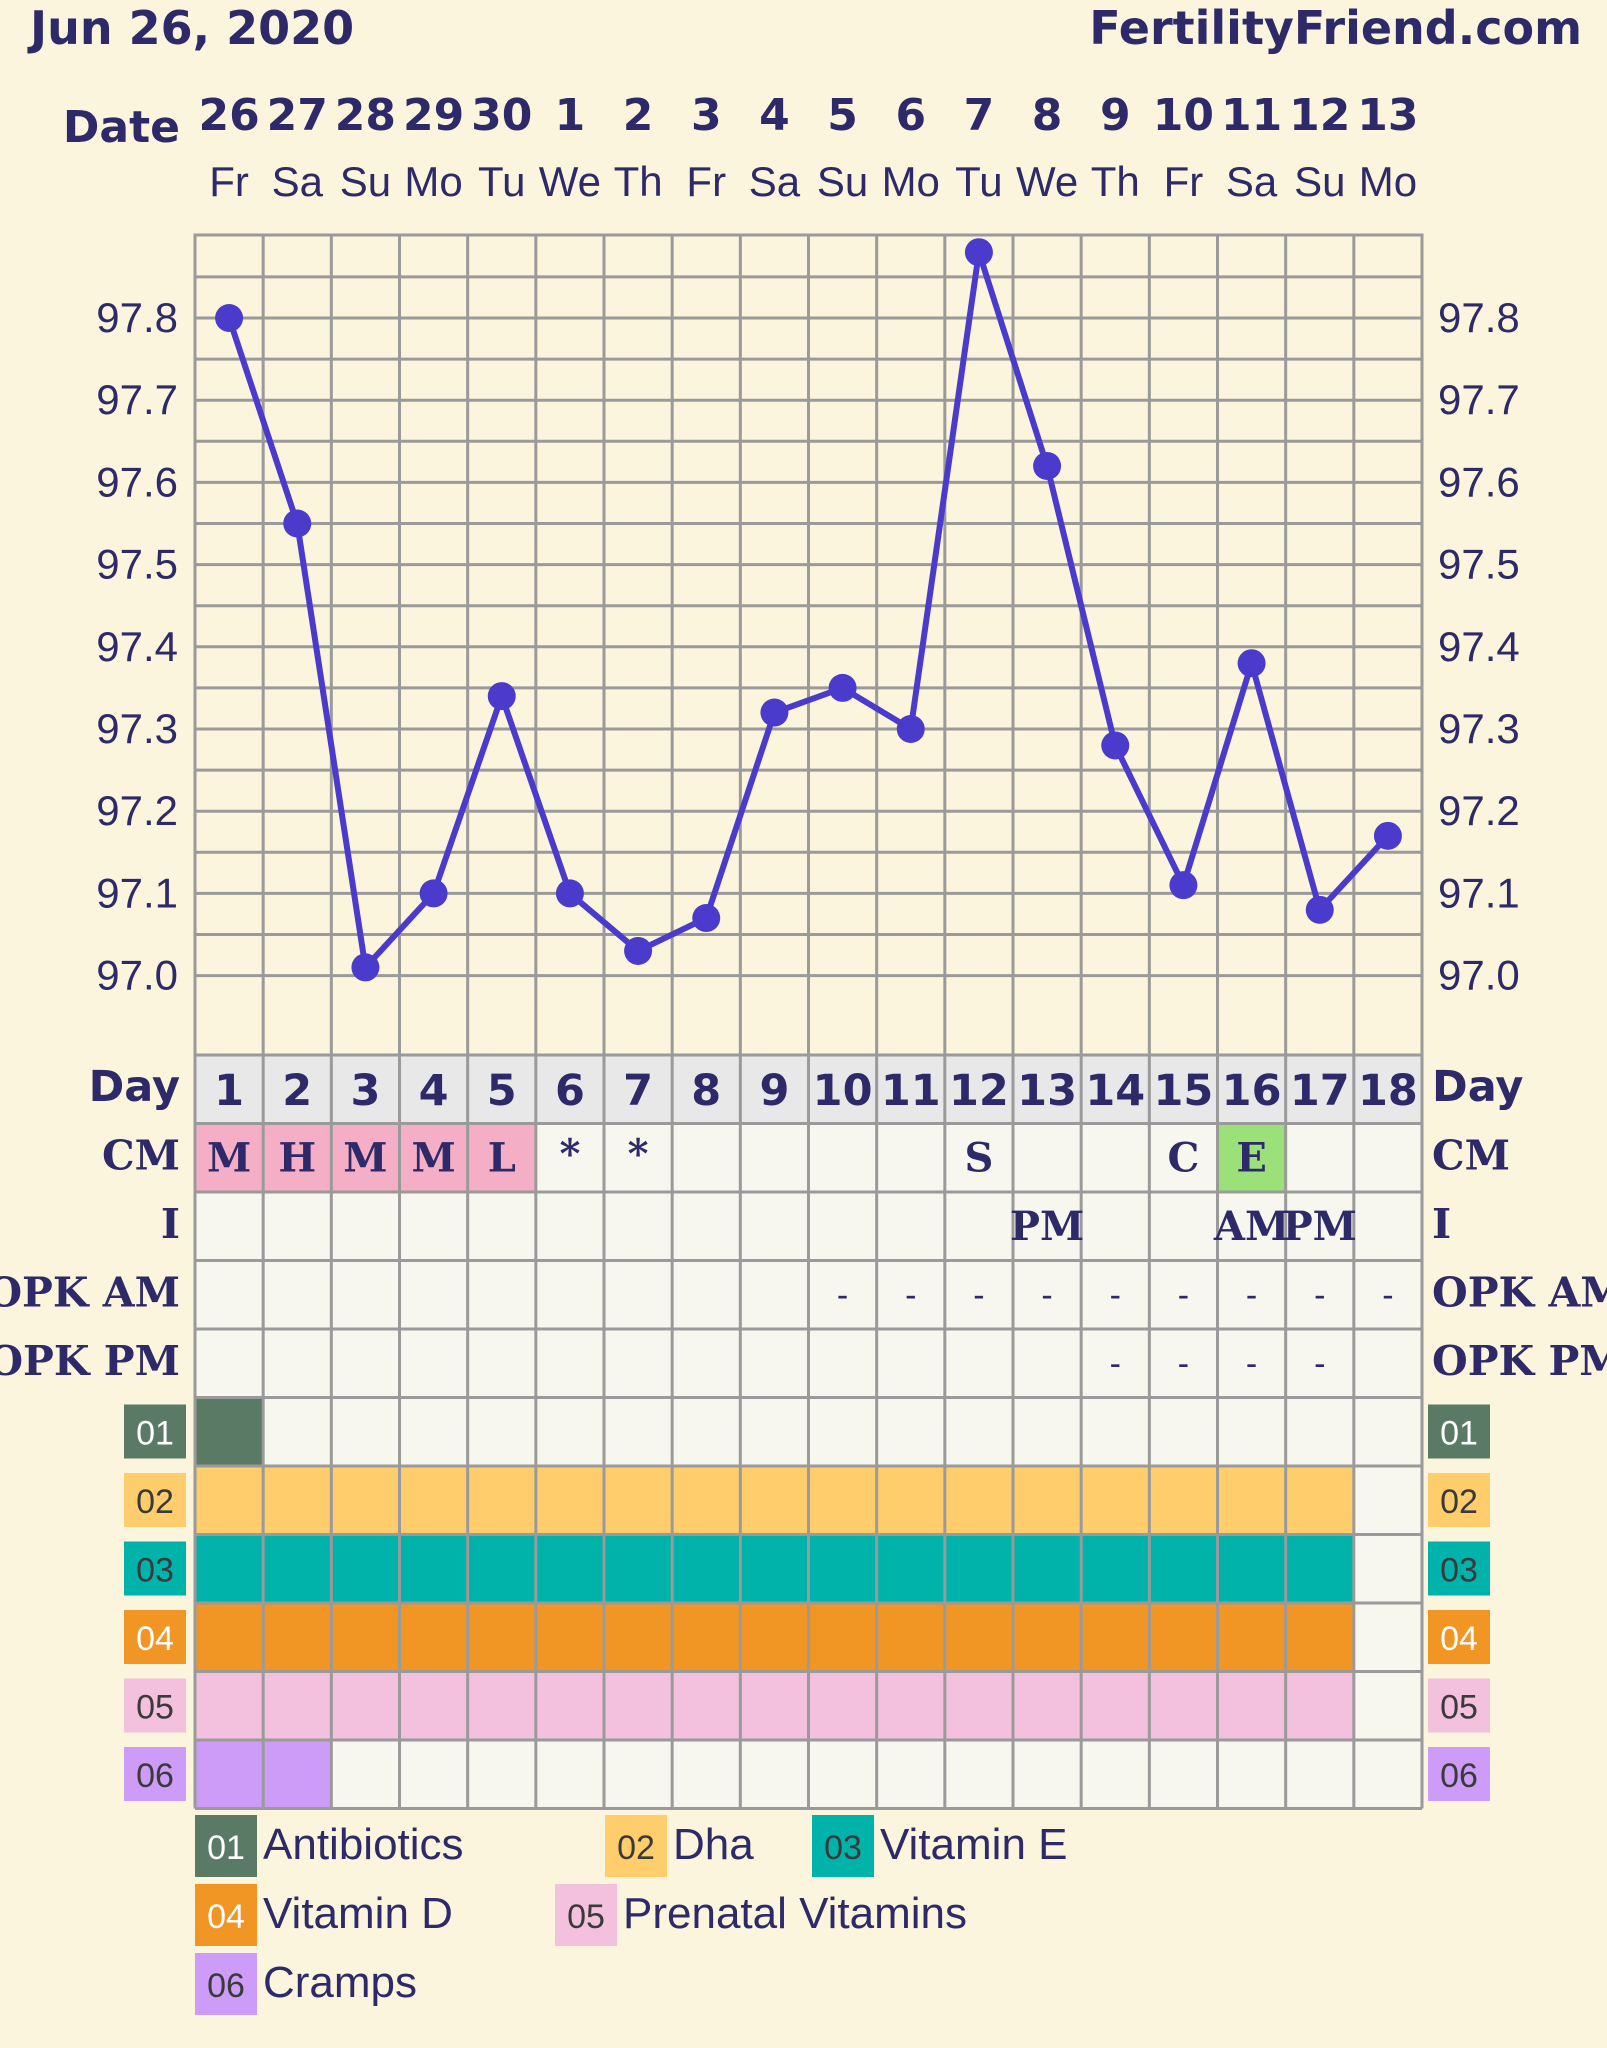 The width and height of the screenshot is (1607, 2048). What do you see at coordinates (638, 181) in the screenshot?
I see `weekday-label: Th` at bounding box center [638, 181].